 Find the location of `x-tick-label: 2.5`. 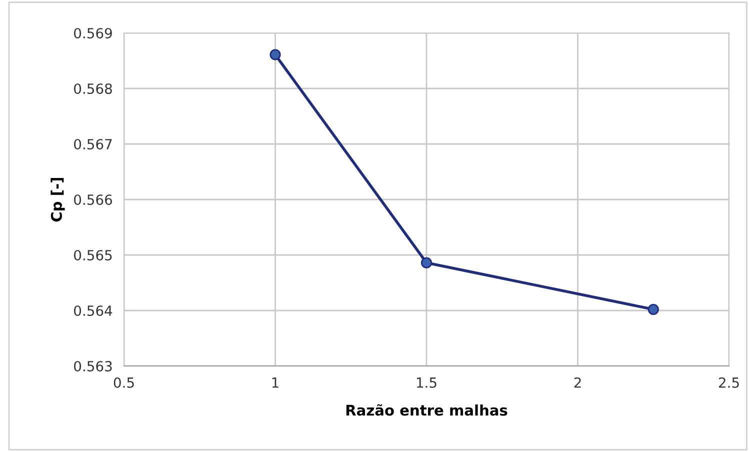

x-tick-label: 2.5 is located at coordinates (728, 382).